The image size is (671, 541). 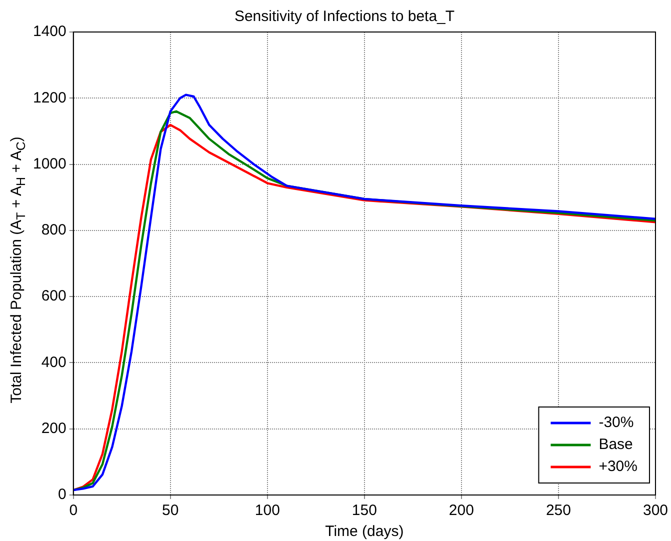 I want to click on legend-label: +30%, so click(x=618, y=467).